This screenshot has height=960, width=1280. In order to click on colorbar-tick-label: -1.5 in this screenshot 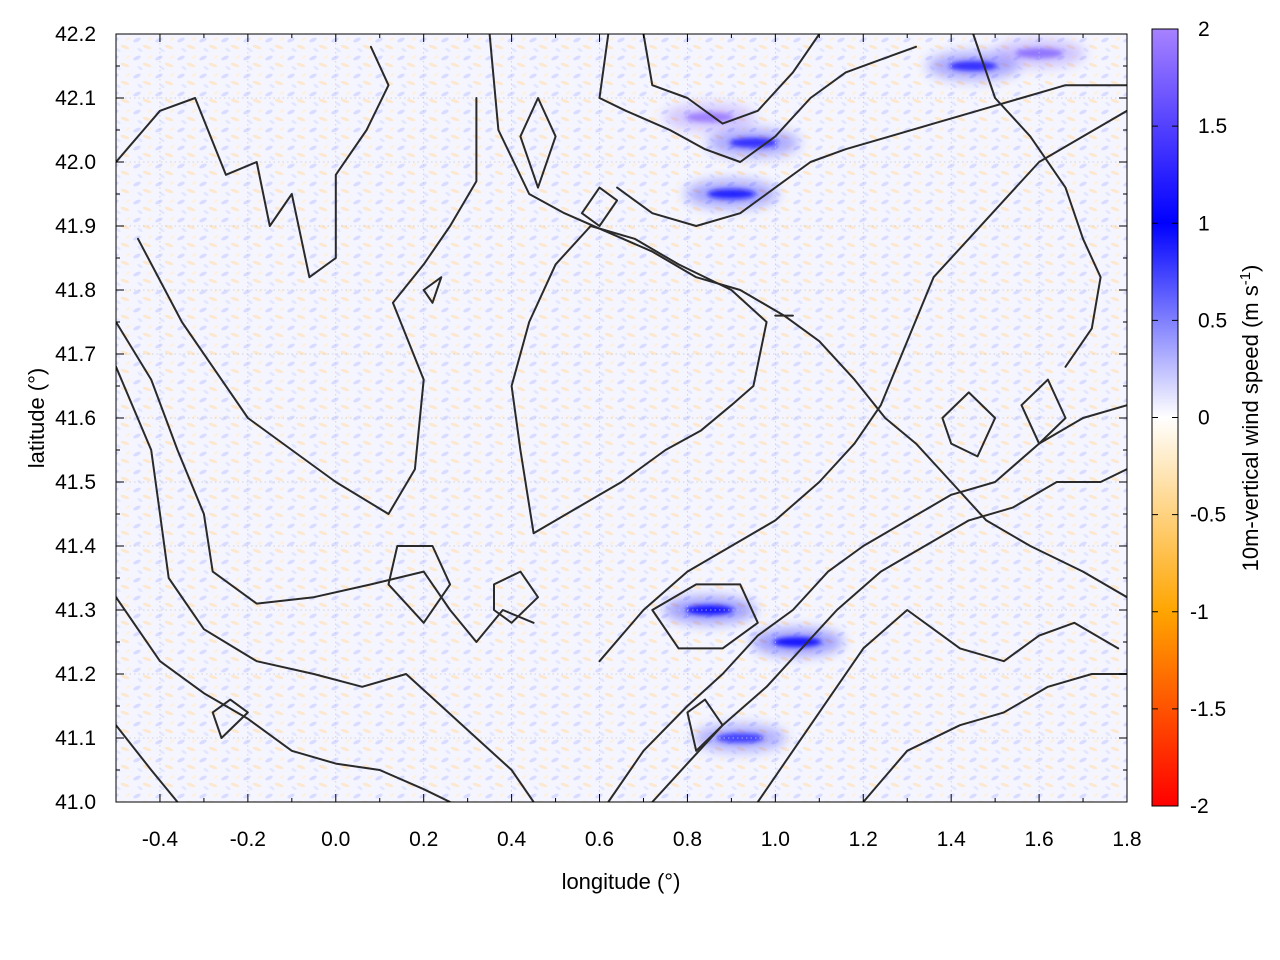, I will do `click(1208, 709)`.